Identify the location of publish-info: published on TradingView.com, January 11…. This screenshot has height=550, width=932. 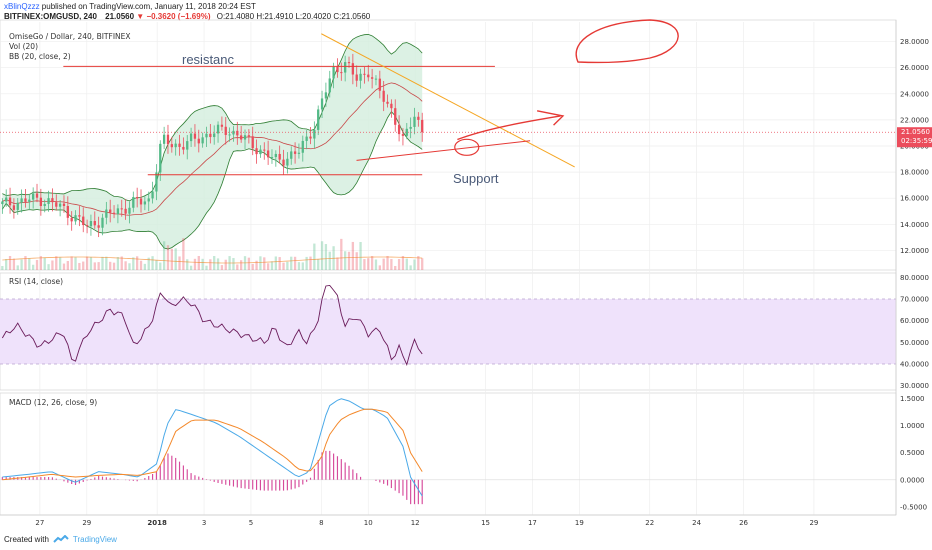
(148, 6).